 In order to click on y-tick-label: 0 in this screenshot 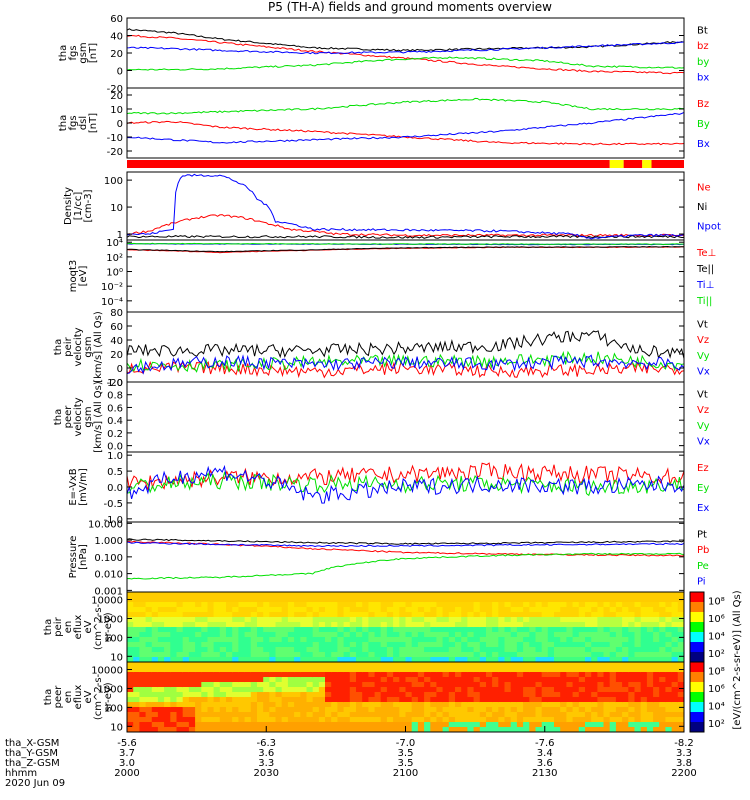, I will do `click(120, 124)`.